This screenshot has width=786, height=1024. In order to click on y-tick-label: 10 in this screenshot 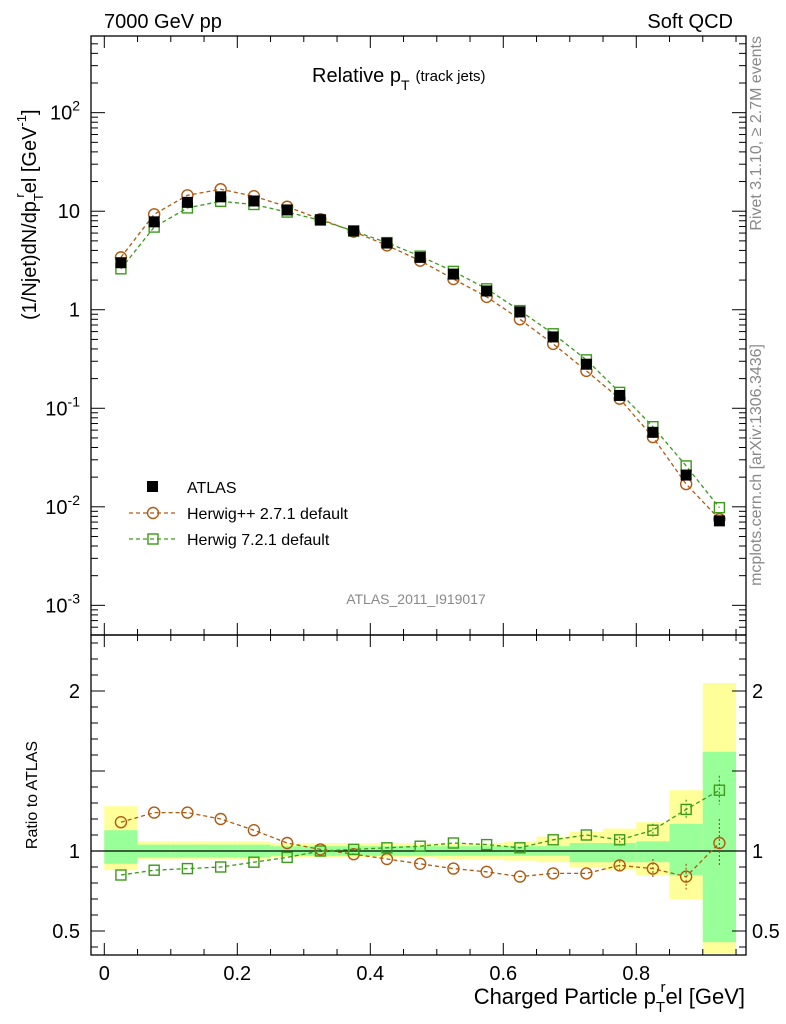, I will do `click(69, 212)`.